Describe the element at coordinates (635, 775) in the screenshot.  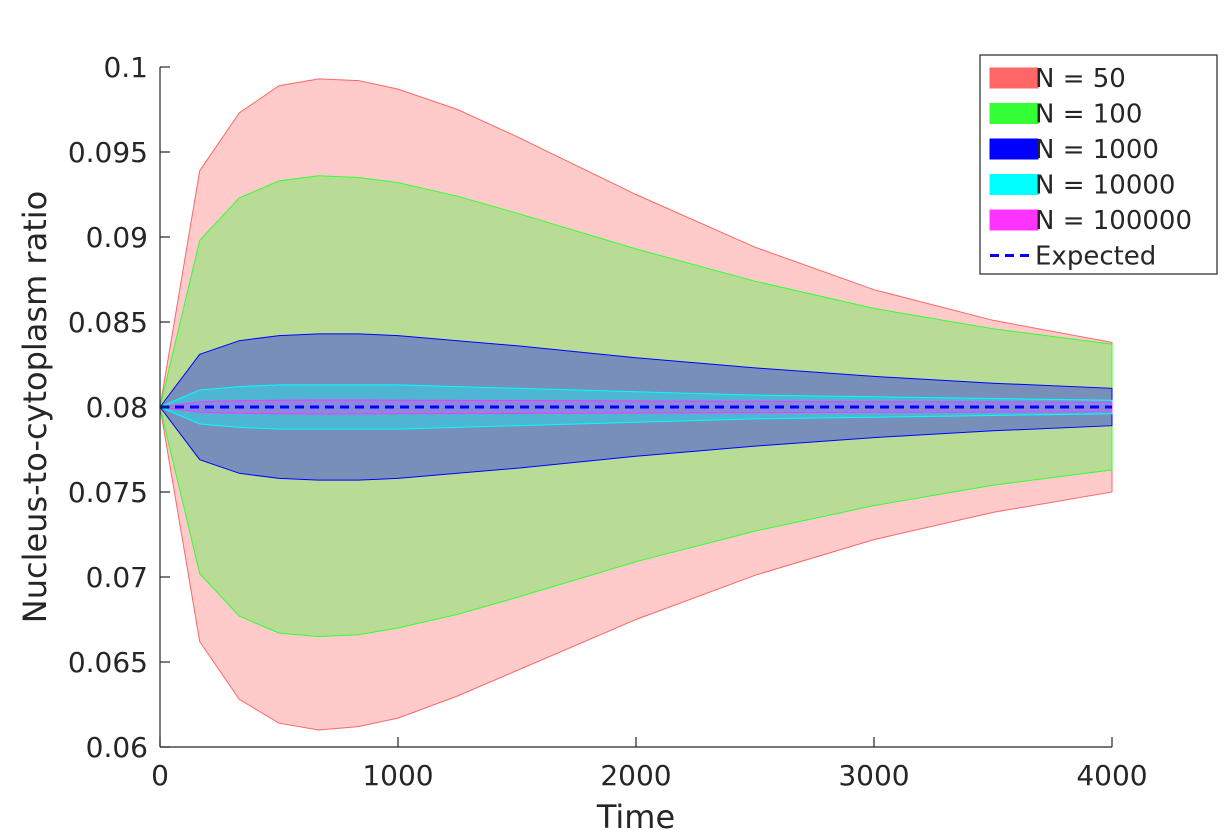
I see `x-tick-label: 2000` at that location.